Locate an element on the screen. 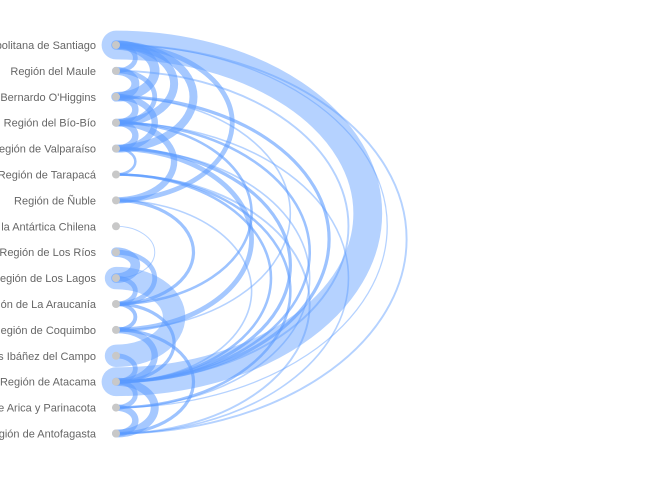  node-label: Región del Maule is located at coordinates (53, 72).